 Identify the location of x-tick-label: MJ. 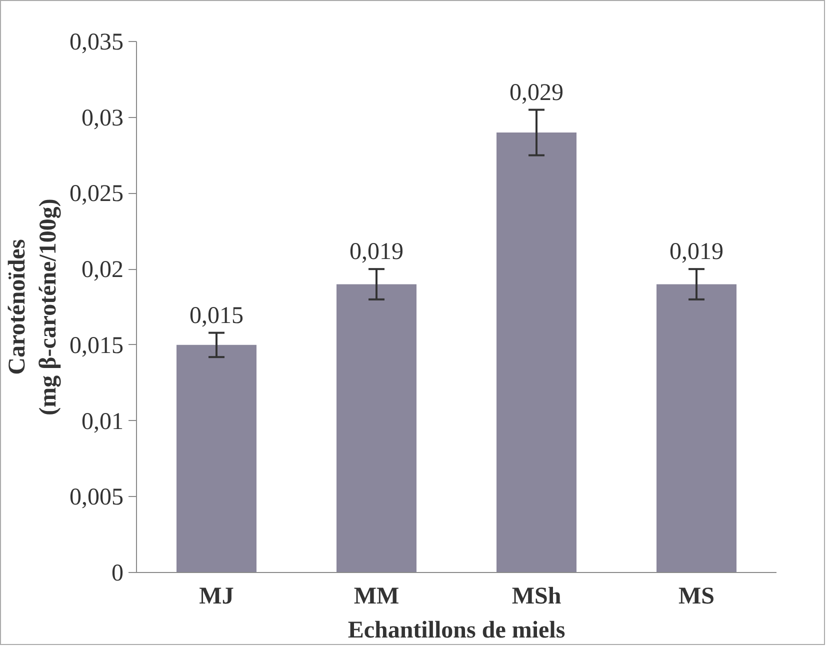
(216, 597).